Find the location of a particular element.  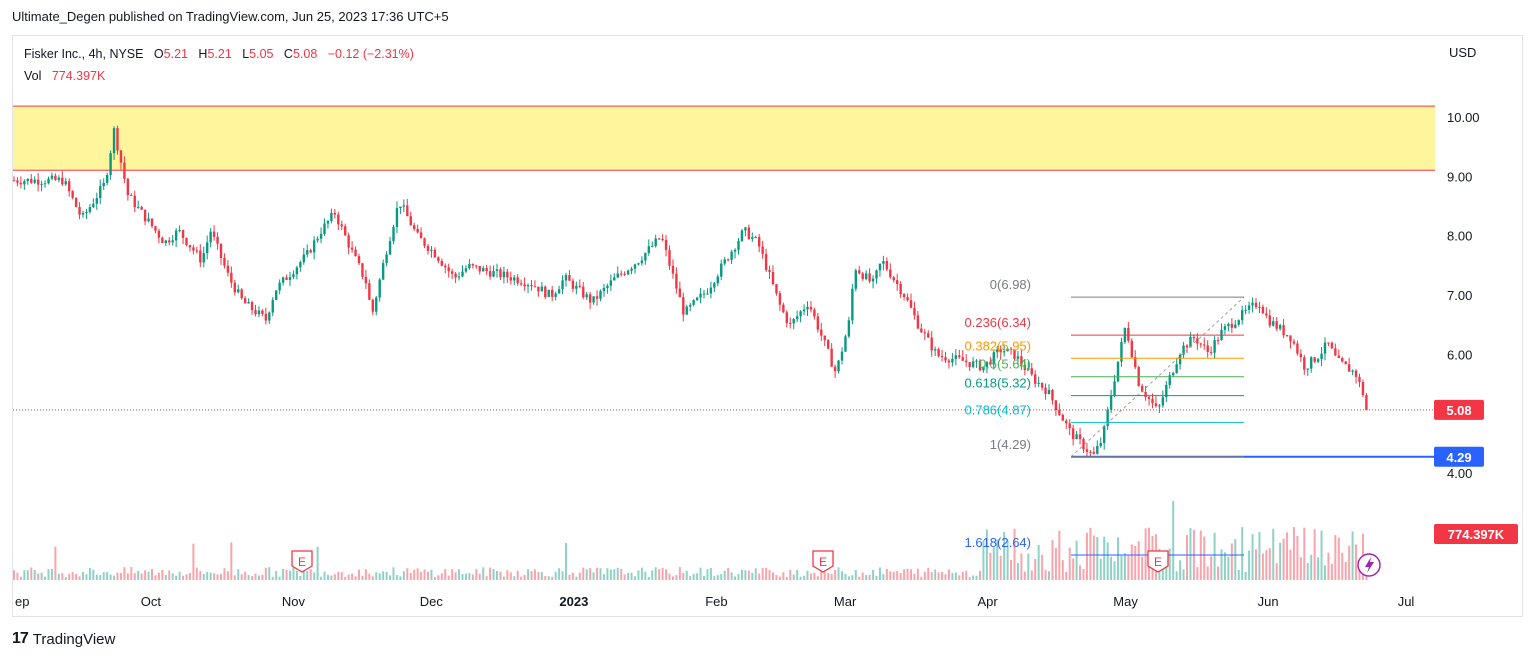

vol-value: 774.397K is located at coordinates (78, 76).